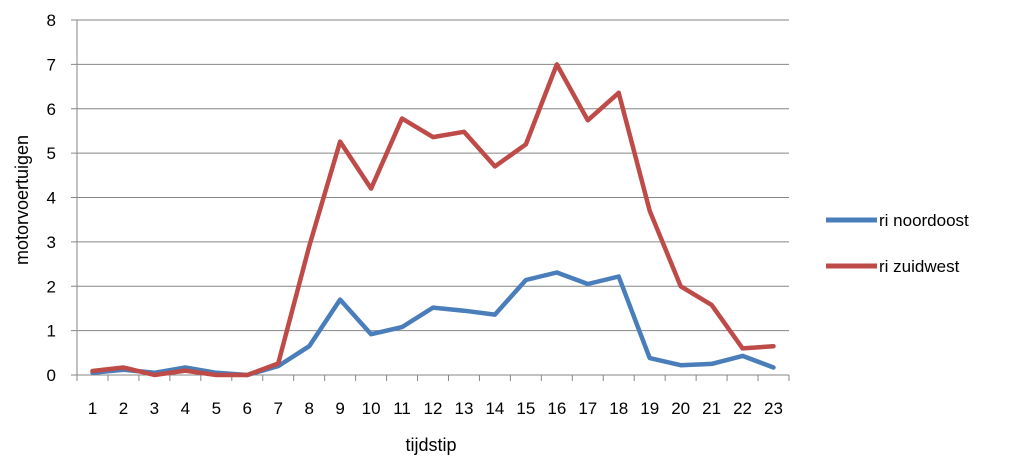 The image size is (1017, 464). Describe the element at coordinates (711, 408) in the screenshot. I see `x-tick-label: 21` at that location.